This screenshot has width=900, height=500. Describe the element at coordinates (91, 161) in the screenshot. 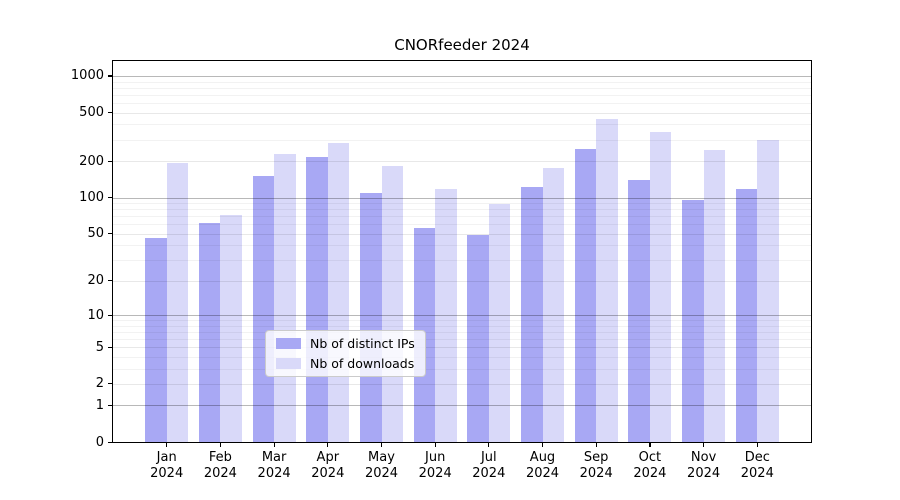

I see `y-tick-label-200: 200` at that location.